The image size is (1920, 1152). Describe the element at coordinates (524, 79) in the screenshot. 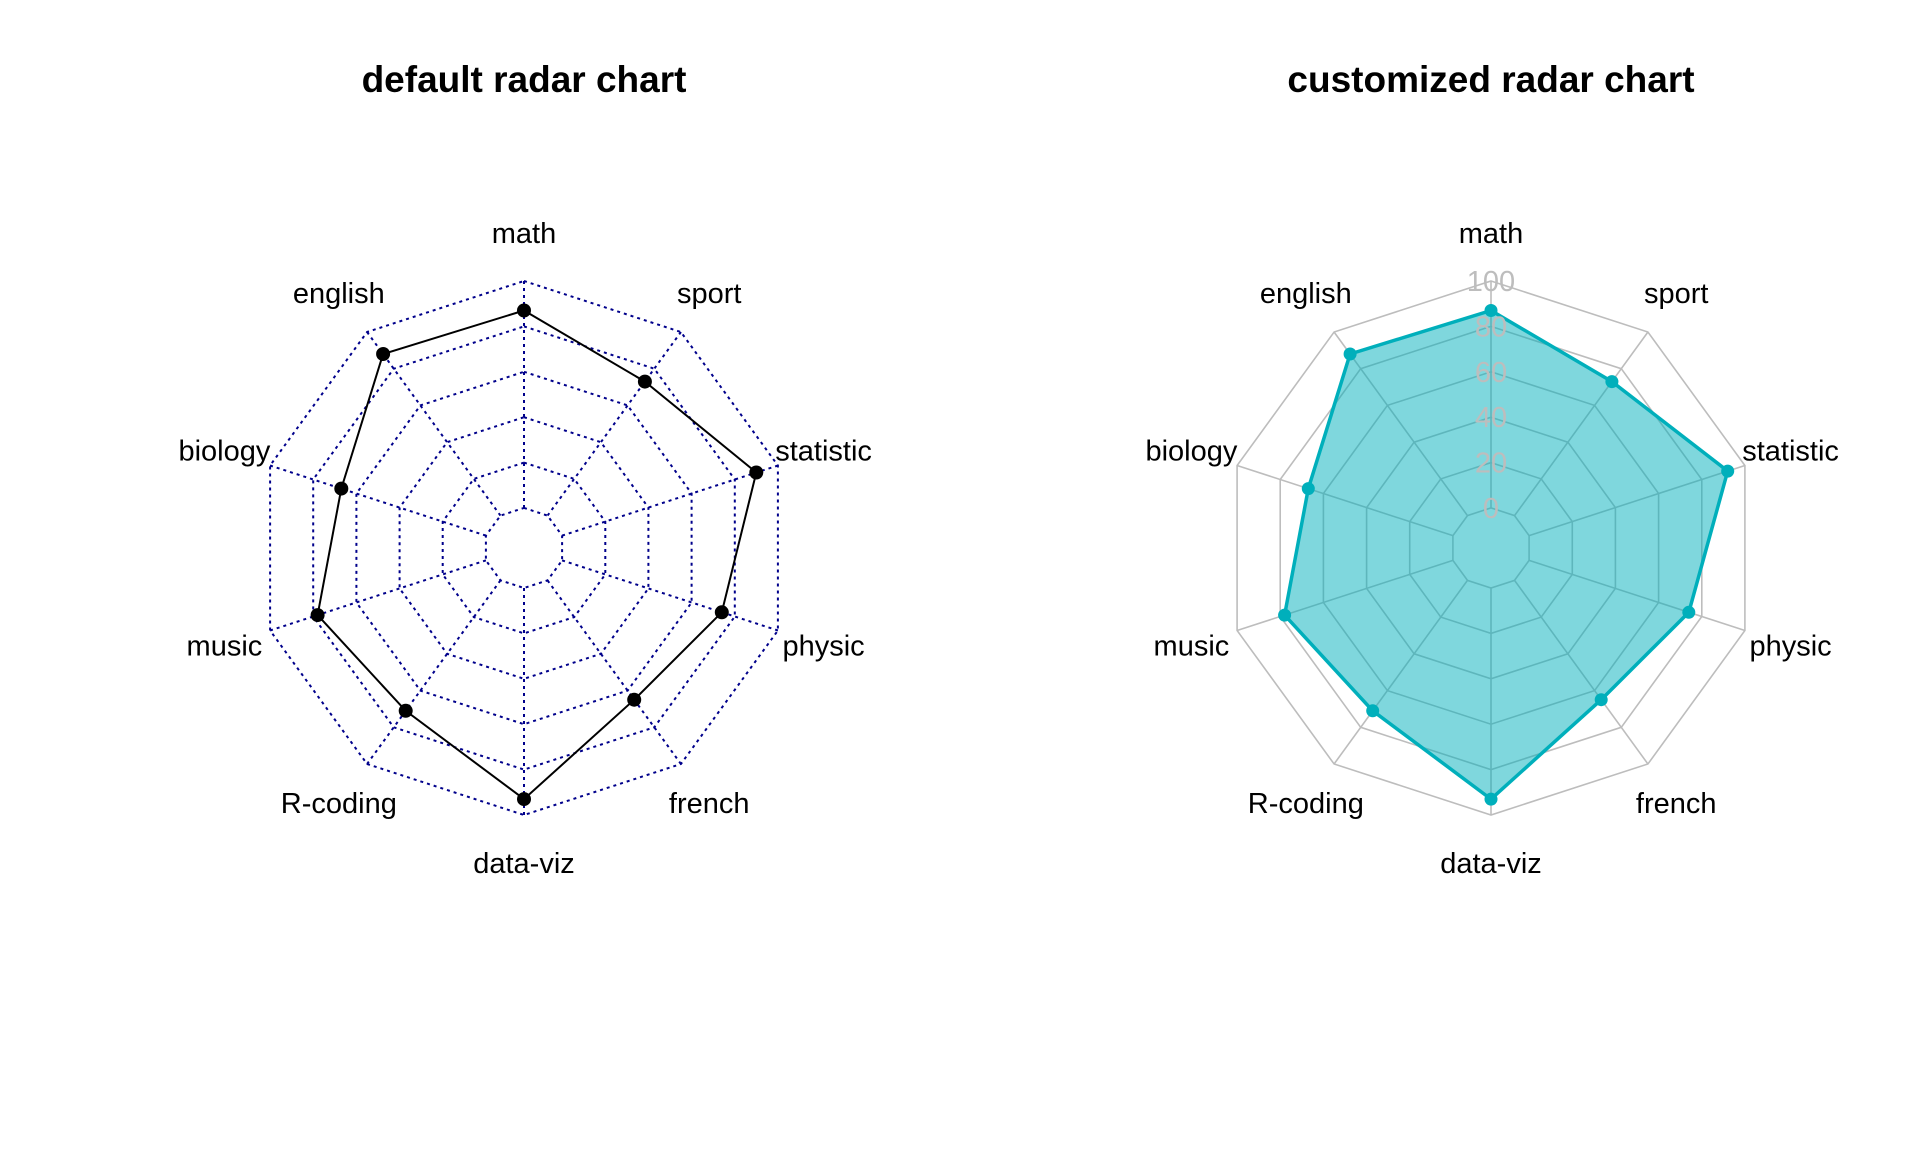

I see `chart-title: default radar chart` at that location.